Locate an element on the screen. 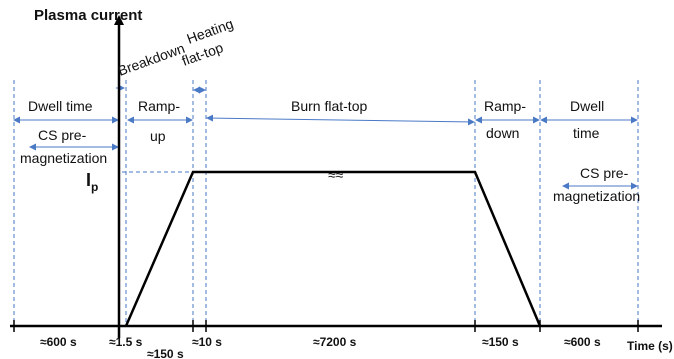 Image resolution: width=674 pixels, height=359 pixels. rampup-label-2: up is located at coordinates (158, 136).